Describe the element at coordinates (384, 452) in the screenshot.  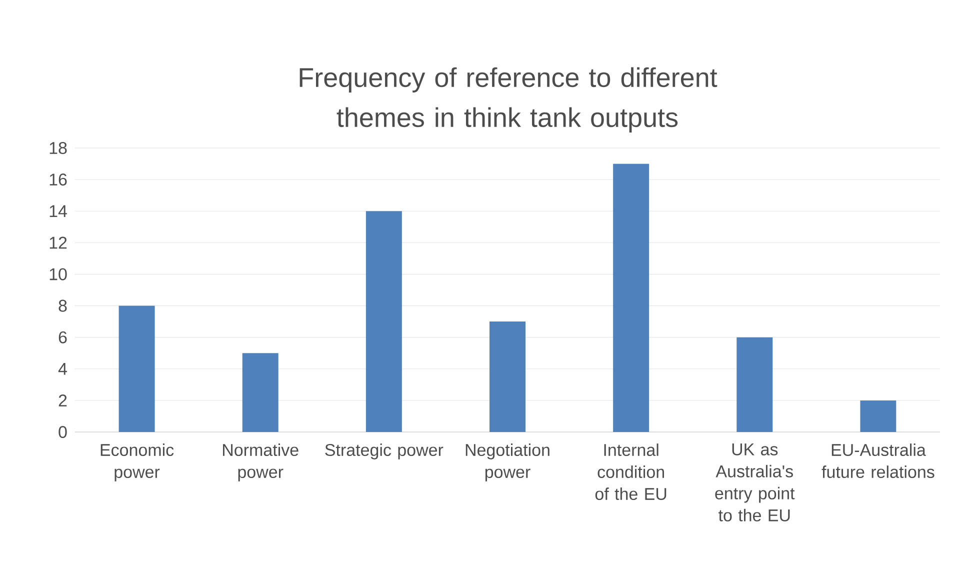
I see `x-tick-label: Strategic power` at that location.